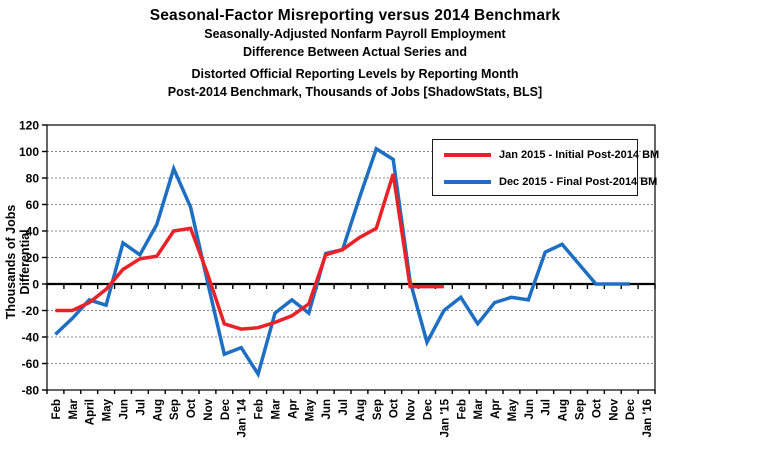  Describe the element at coordinates (467, 155) in the screenshot. I see `red-series-line-swatch` at that location.